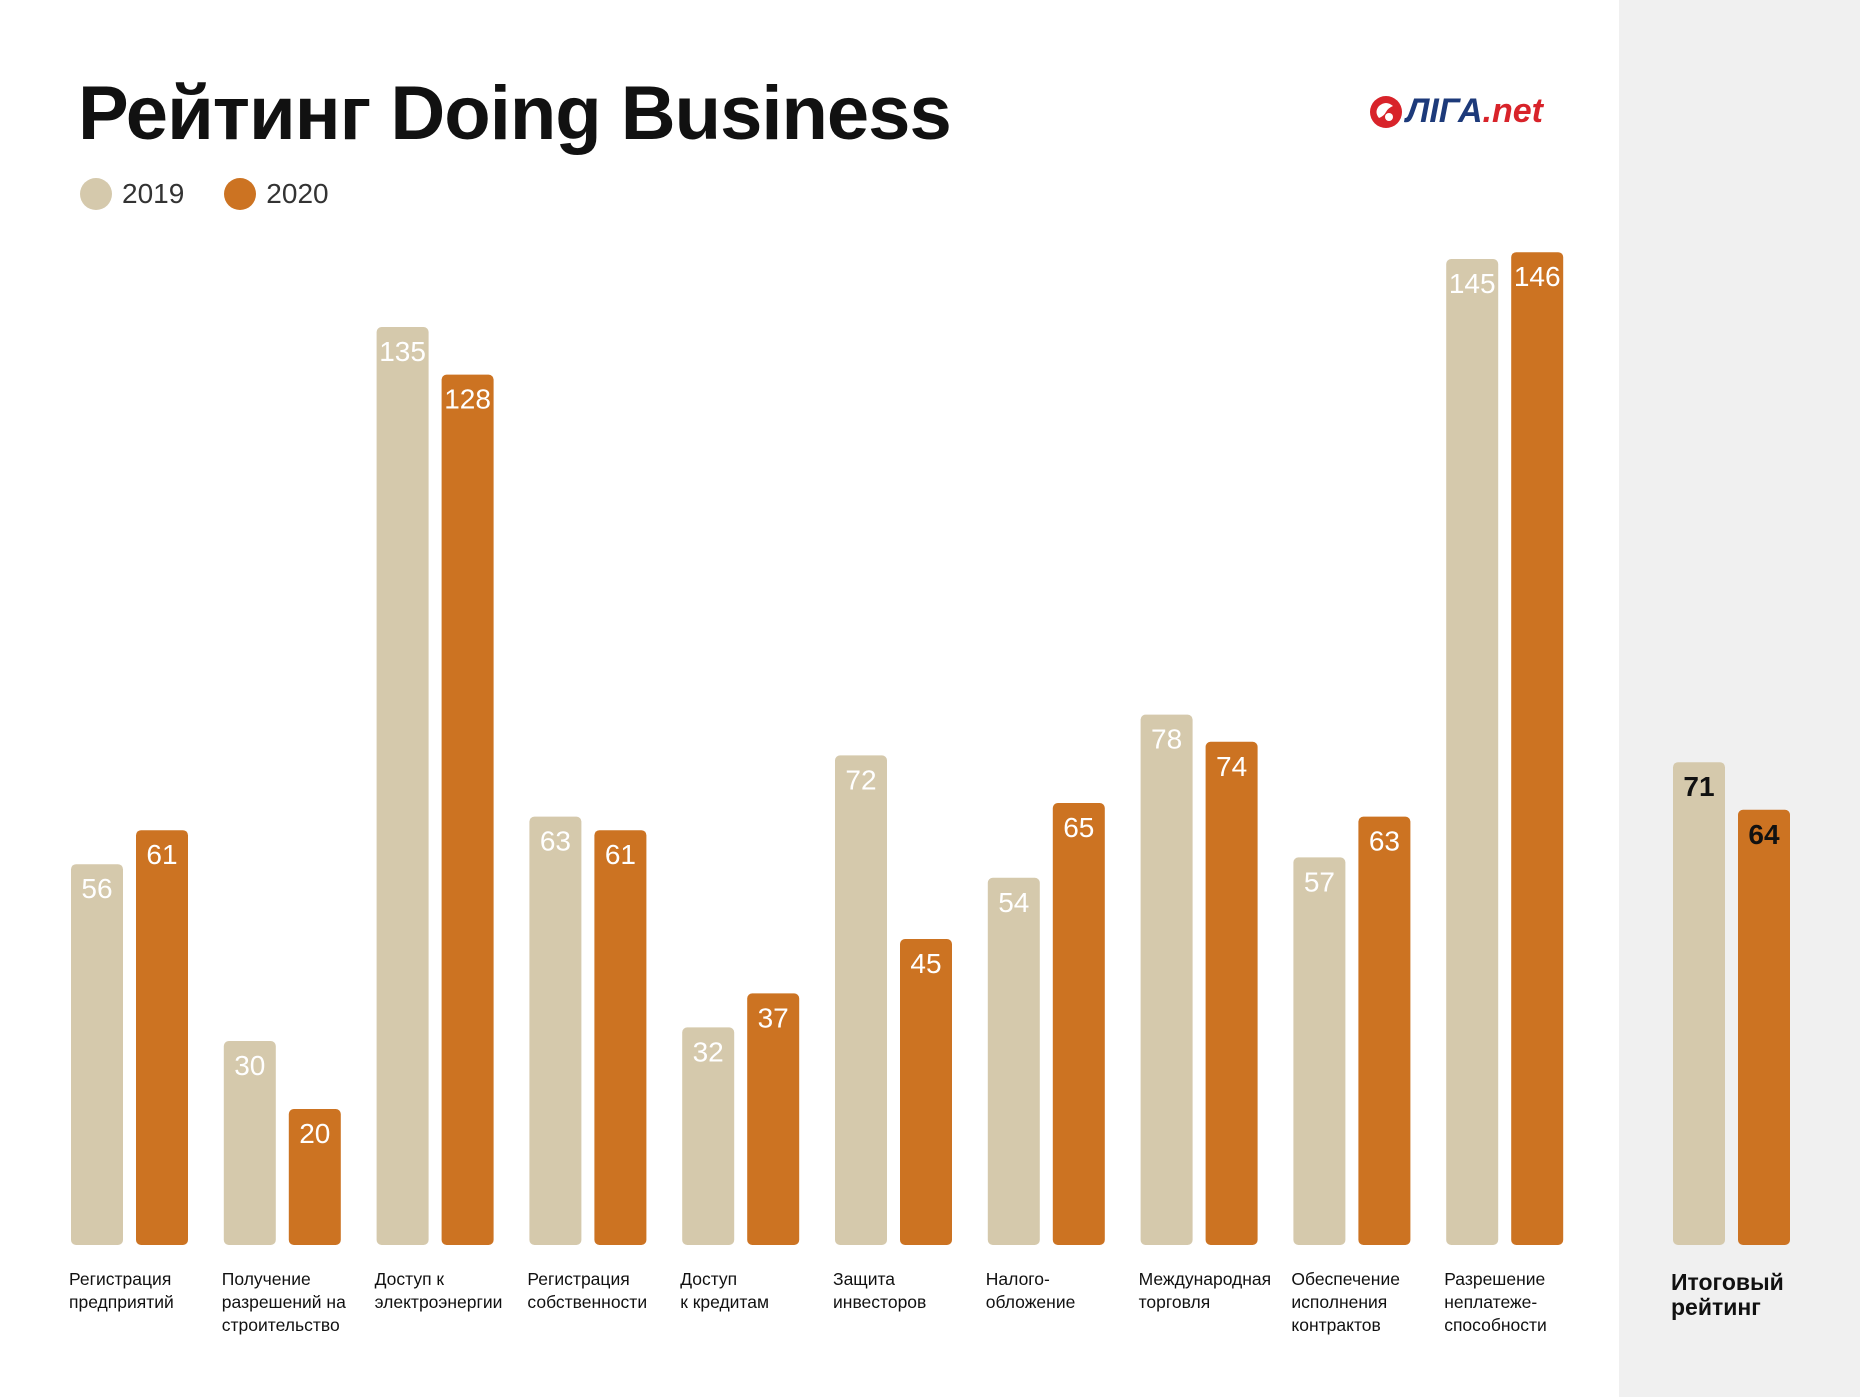  I want to click on legend-swatch-2019, so click(96, 194).